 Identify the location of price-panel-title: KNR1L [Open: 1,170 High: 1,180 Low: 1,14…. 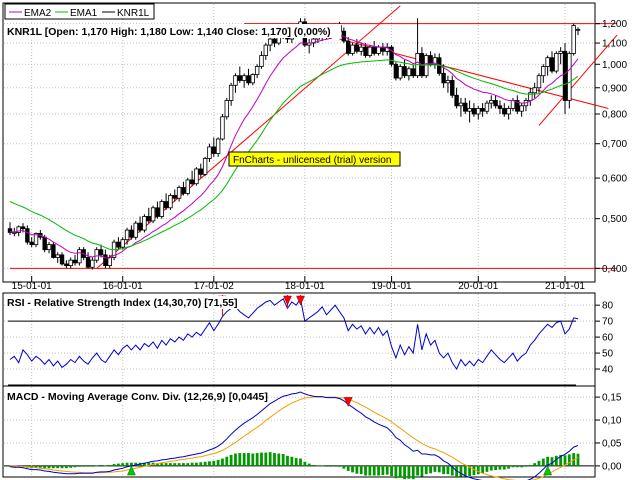
(169, 32).